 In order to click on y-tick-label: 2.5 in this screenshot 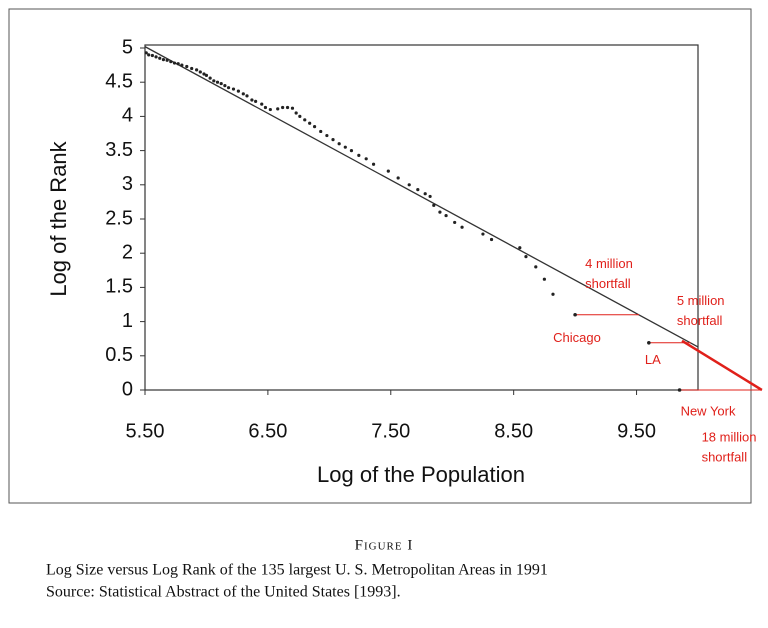, I will do `click(119, 218)`.